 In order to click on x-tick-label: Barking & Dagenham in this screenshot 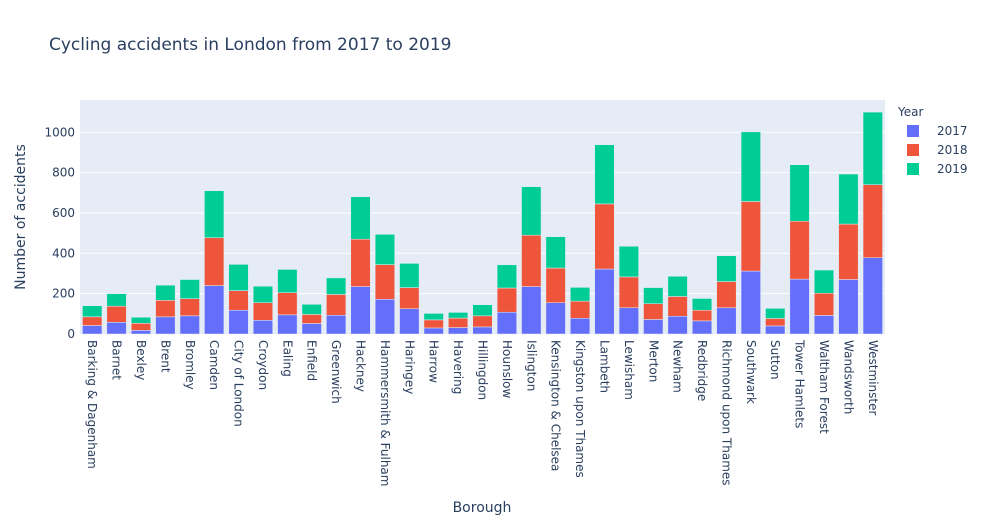, I will do `click(92, 404)`.